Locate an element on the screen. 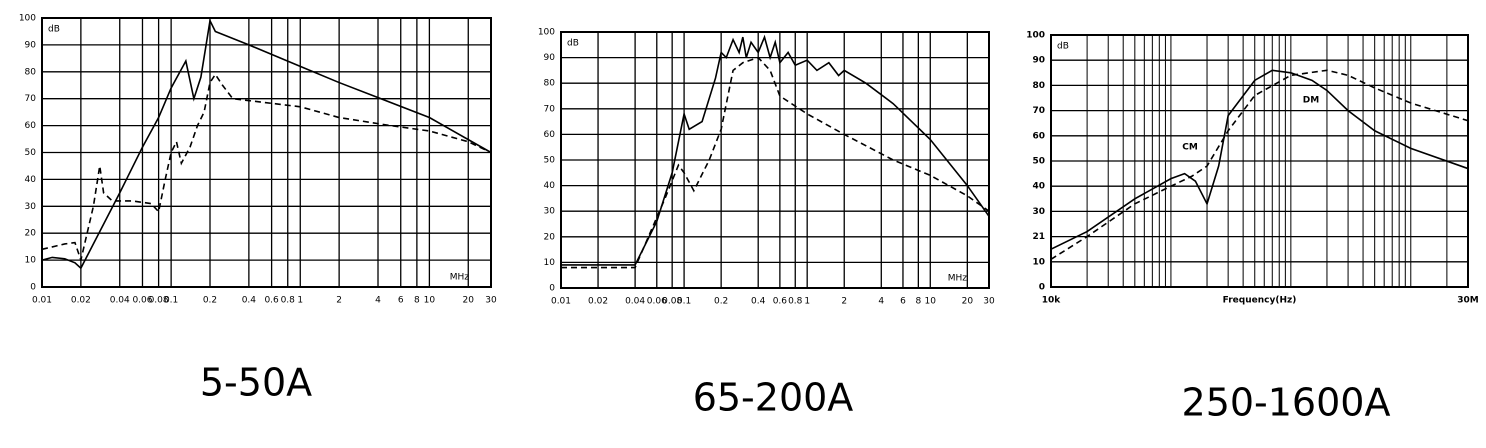 This screenshot has width=1486, height=448. x-axis-label: Frequency(Hz) is located at coordinates (1260, 301).